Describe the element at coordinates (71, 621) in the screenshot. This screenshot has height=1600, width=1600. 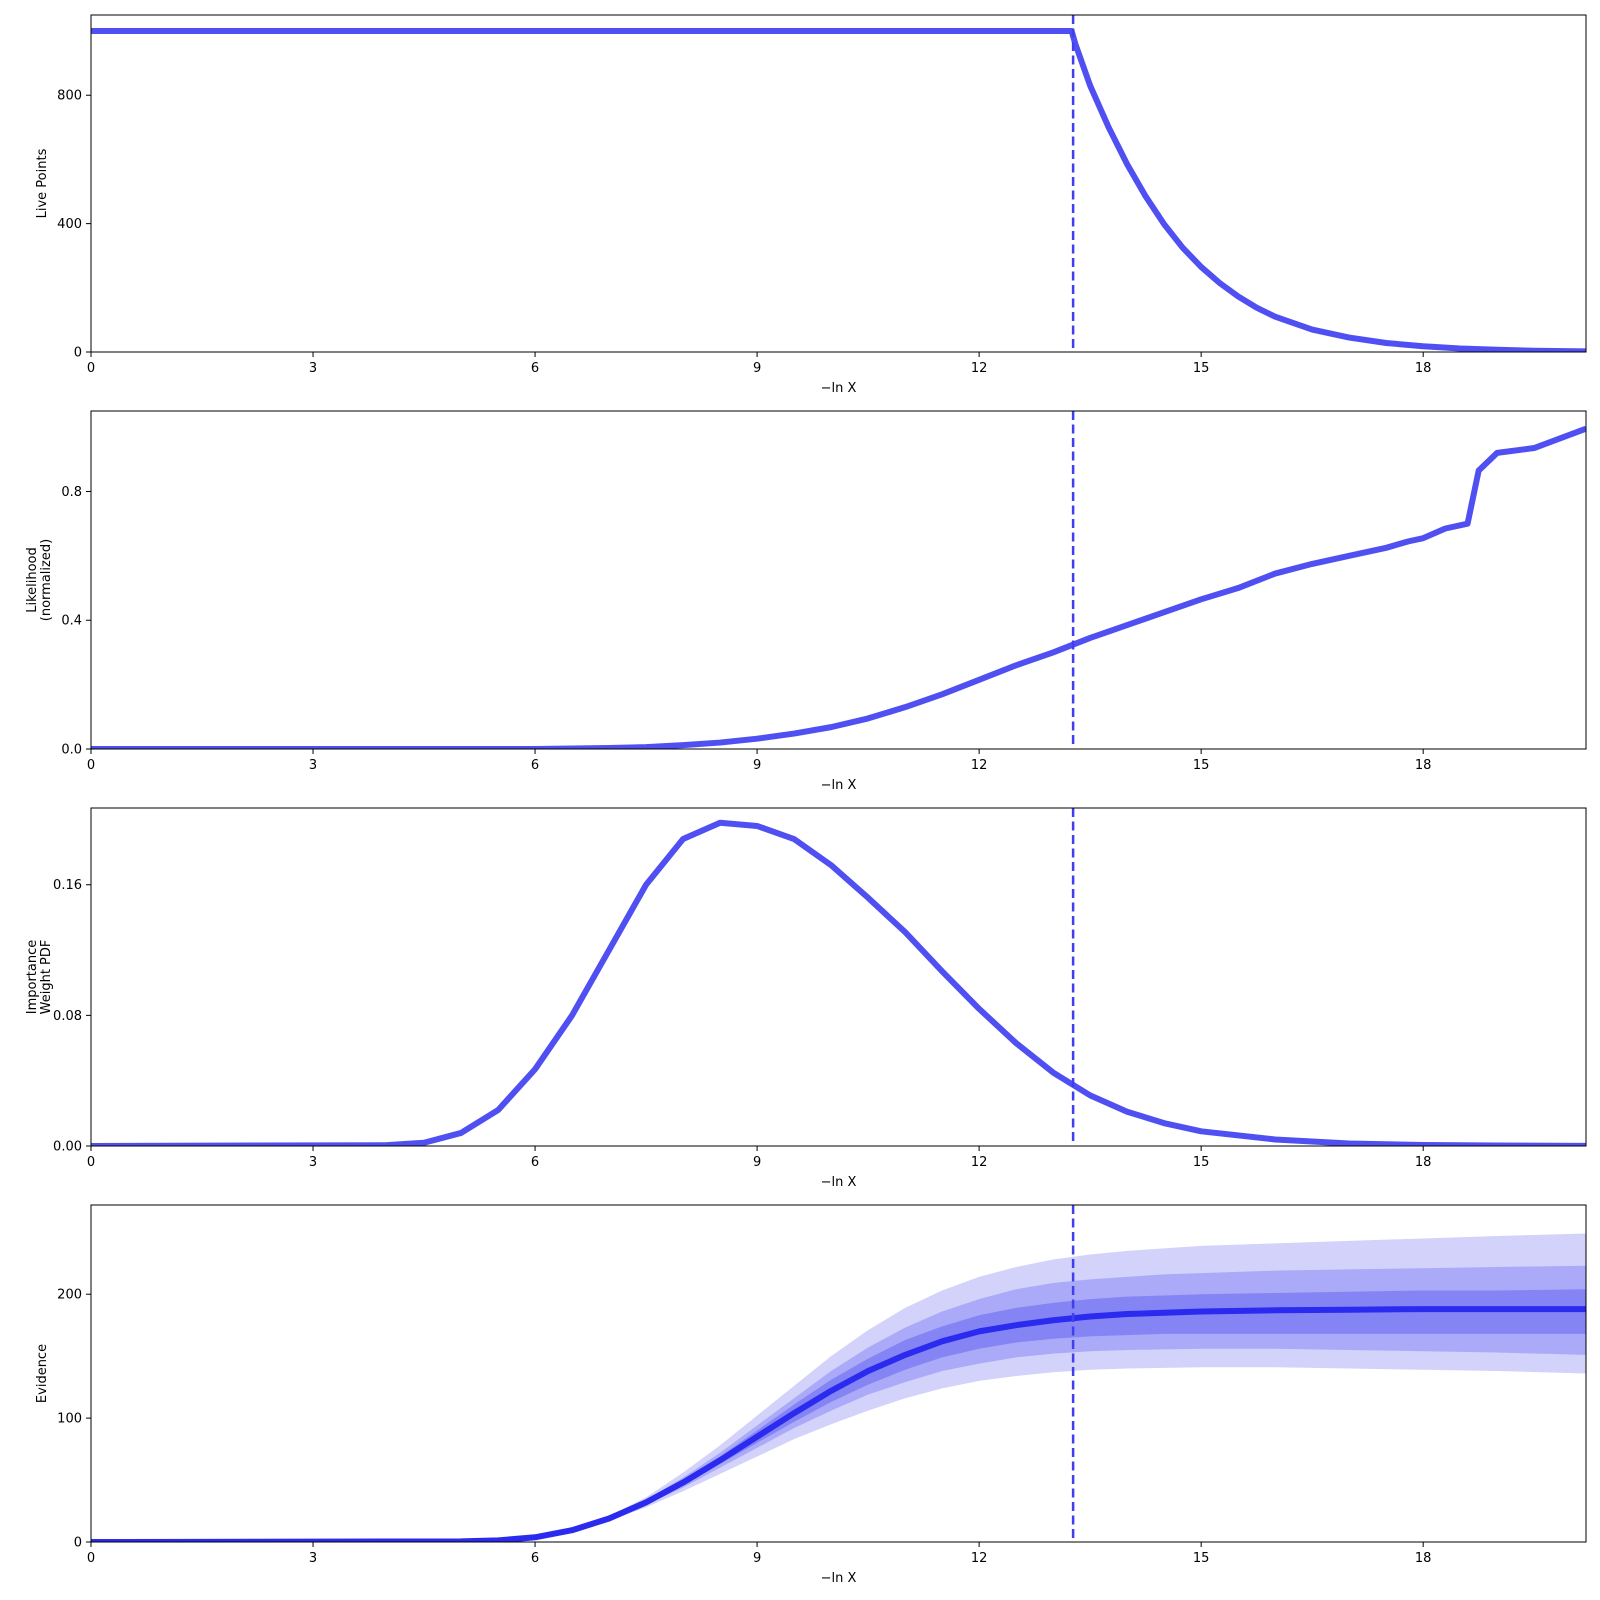
I see `y-tick-label: 0.4` at that location.